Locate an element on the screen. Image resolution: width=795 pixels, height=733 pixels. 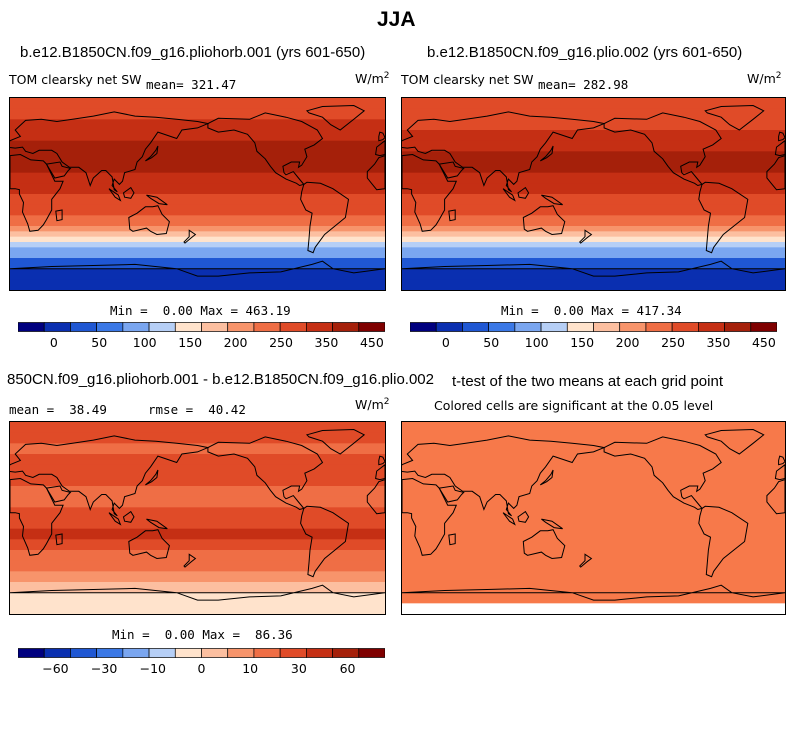
panel3-map is located at coordinates (197, 518).